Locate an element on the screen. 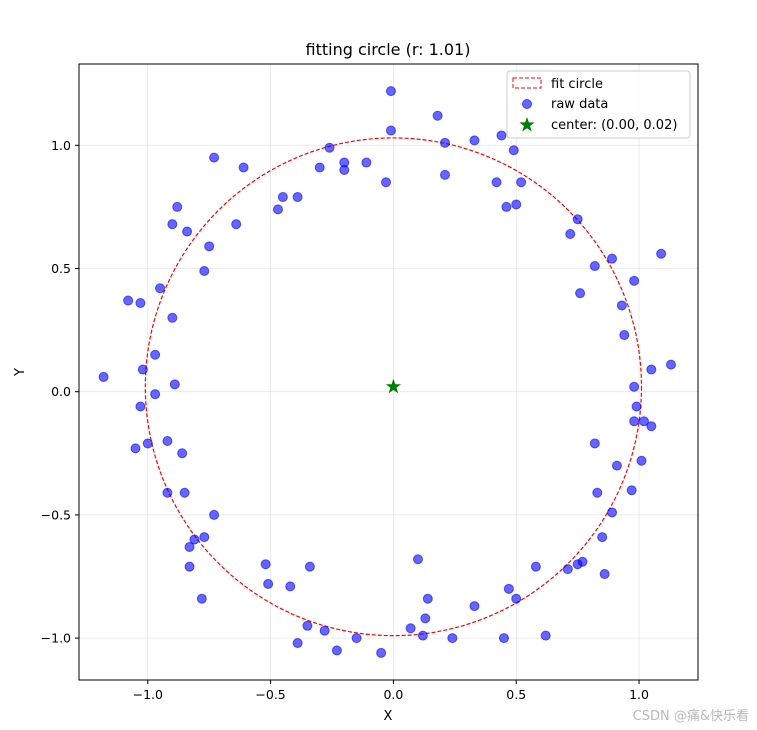 The image size is (757, 730). y-tick-label: −1.0 is located at coordinates (56, 638).